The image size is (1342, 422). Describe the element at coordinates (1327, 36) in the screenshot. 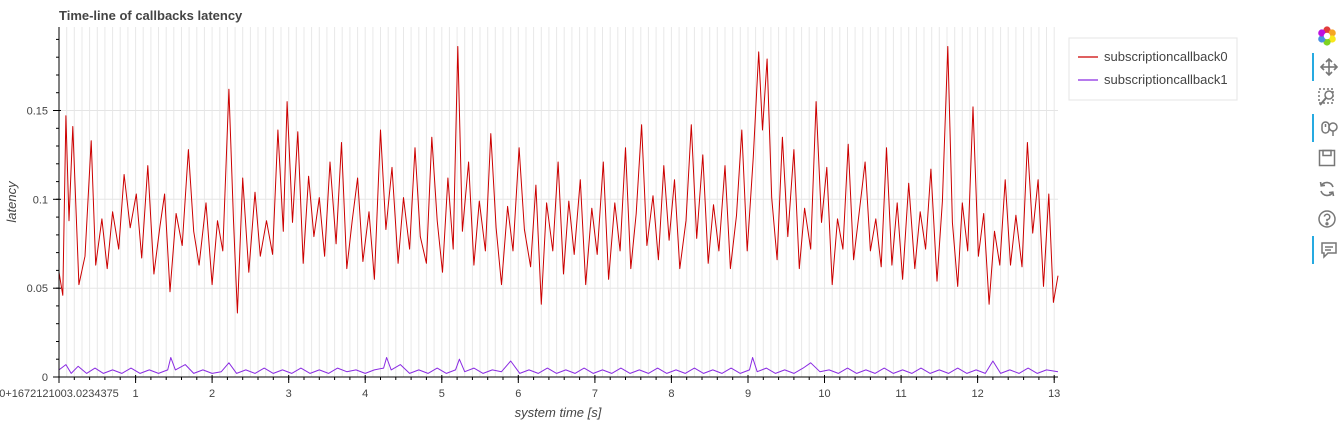

I see `bokeh-logo-icon` at that location.